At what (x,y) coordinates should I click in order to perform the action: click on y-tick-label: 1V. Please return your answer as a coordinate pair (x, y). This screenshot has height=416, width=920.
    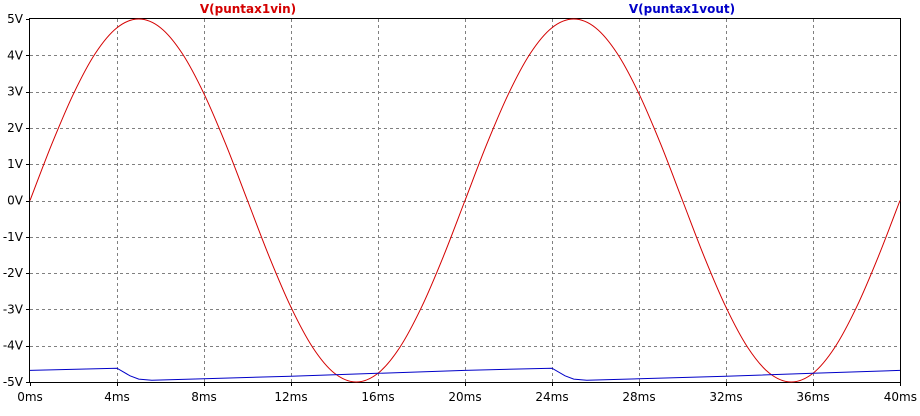
    Looking at the image, I should click on (15, 164).